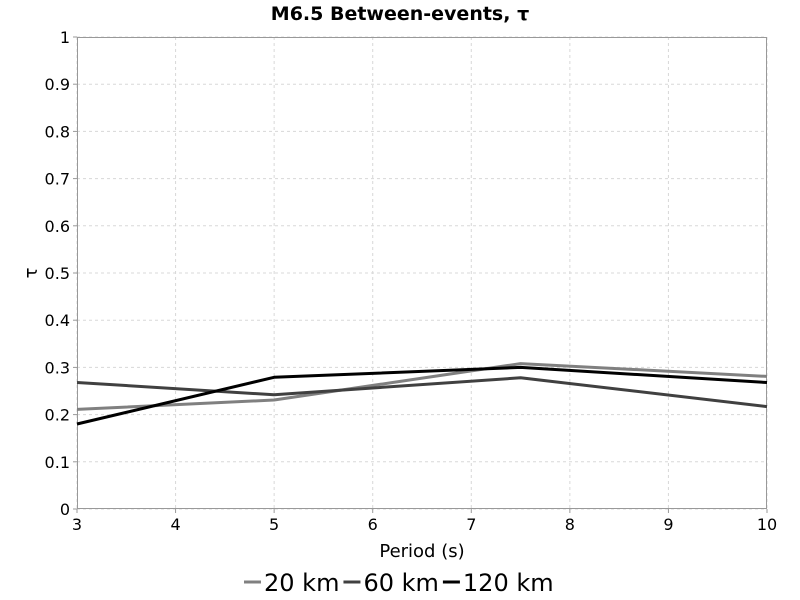  I want to click on x-tick-label: 8, so click(570, 524).